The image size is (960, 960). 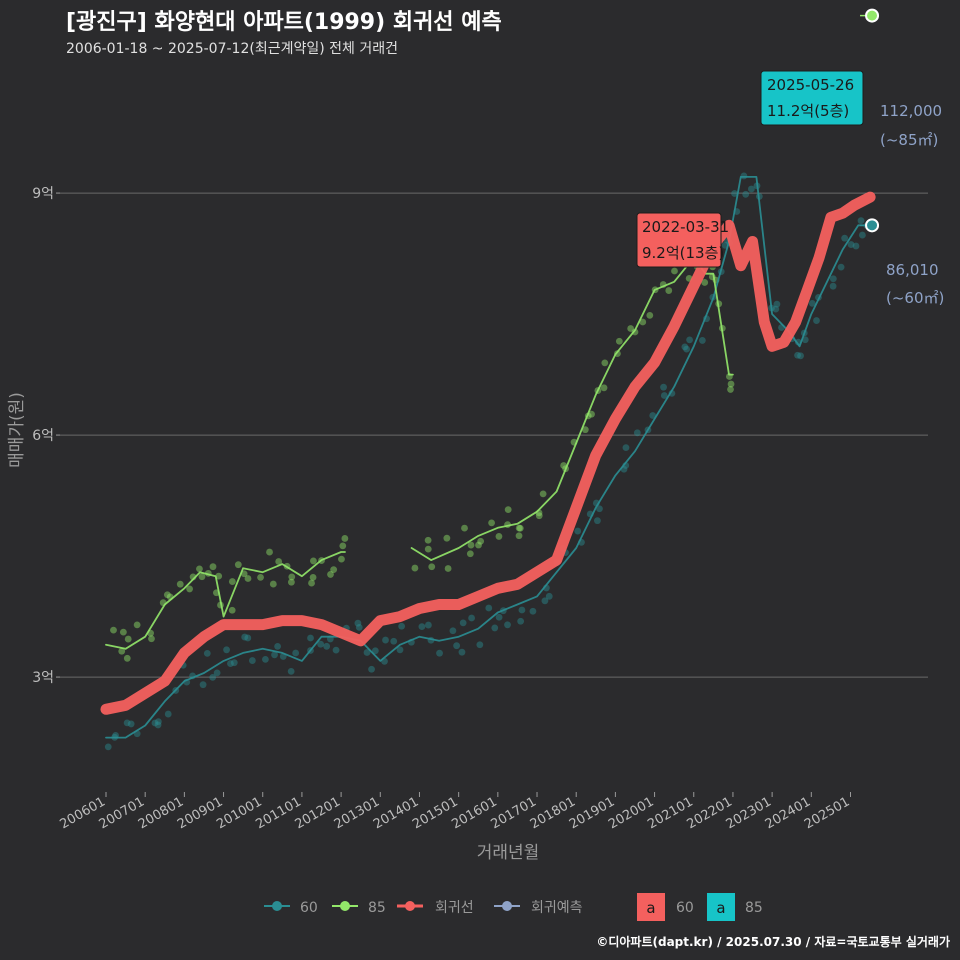 I want to click on y-tick-label-1: 6억, so click(x=43, y=436).